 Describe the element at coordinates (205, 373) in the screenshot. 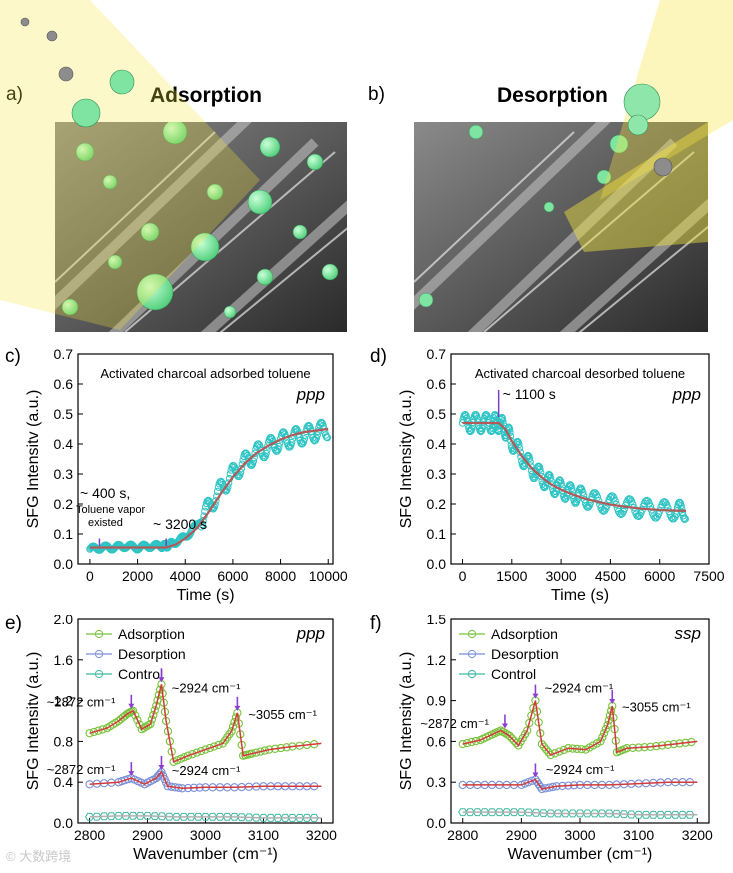

I see `chart-title: Activated charcoal adsorbed toluene` at that location.